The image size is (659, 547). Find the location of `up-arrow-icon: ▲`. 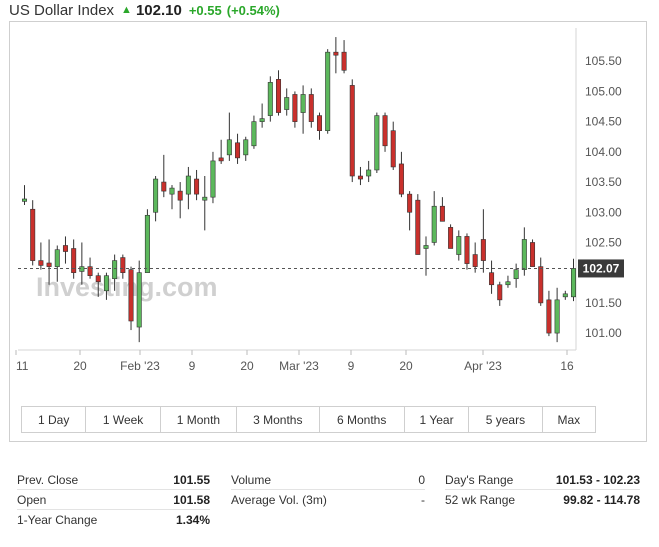

up-arrow-icon: ▲ is located at coordinates (126, 10).